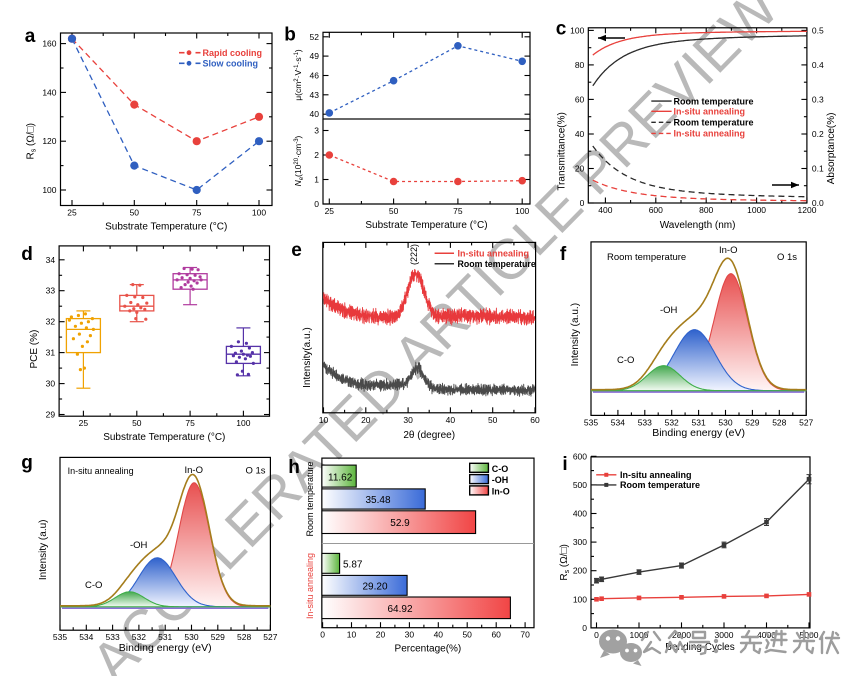 This screenshot has height=676, width=865. I want to click on svg-text: PCE (%), so click(34, 349).